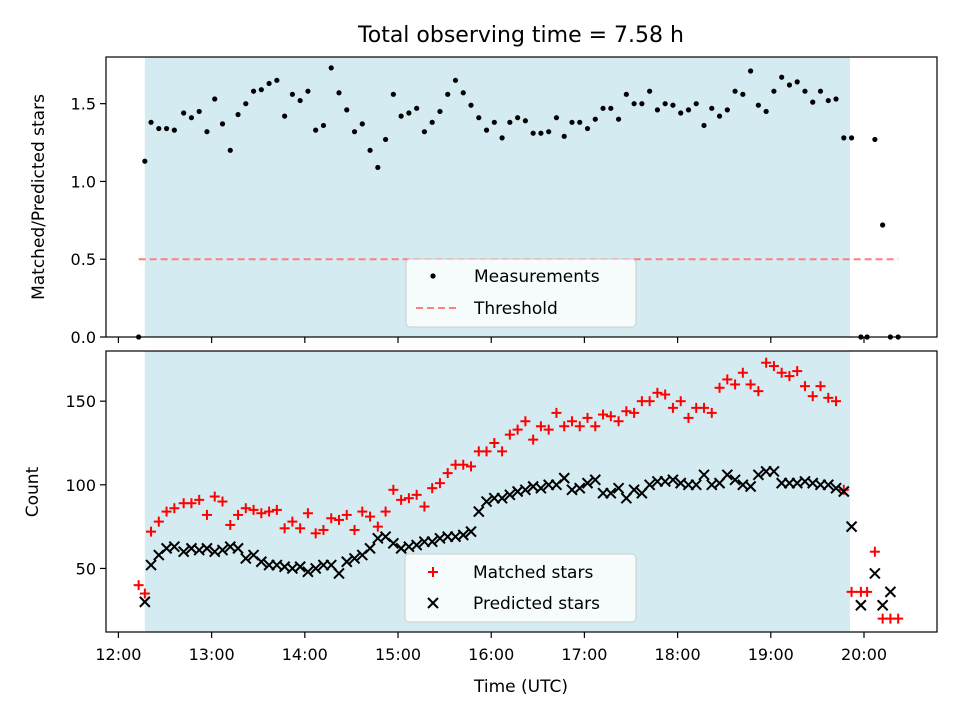 Image resolution: width=960 pixels, height=720 pixels. What do you see at coordinates (118, 654) in the screenshot?
I see `bottom-x-tick-label: 12:00` at bounding box center [118, 654].